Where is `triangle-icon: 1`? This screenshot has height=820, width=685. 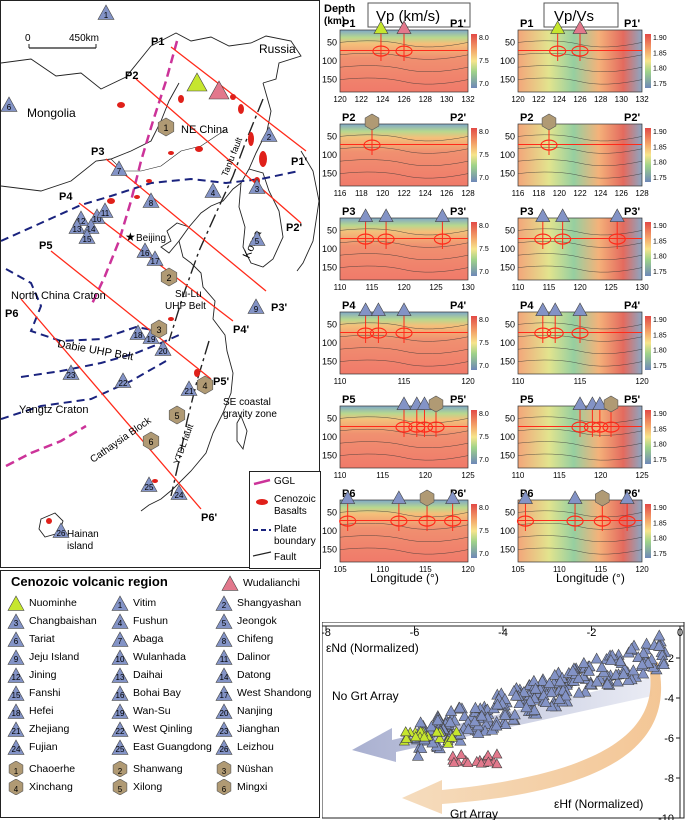 triangle-icon: 1 is located at coordinates (120, 603).